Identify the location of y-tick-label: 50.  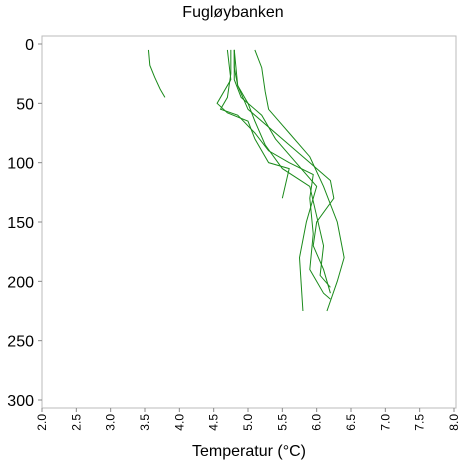
(25, 104).